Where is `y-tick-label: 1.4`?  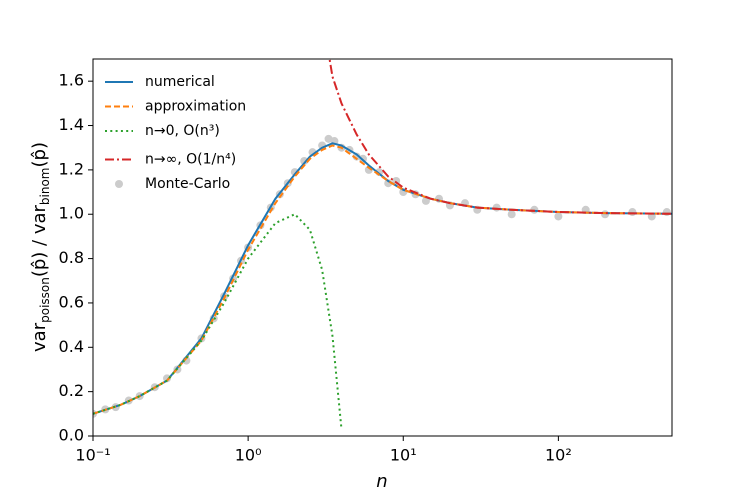 y-tick-label: 1.4 is located at coordinates (71, 124).